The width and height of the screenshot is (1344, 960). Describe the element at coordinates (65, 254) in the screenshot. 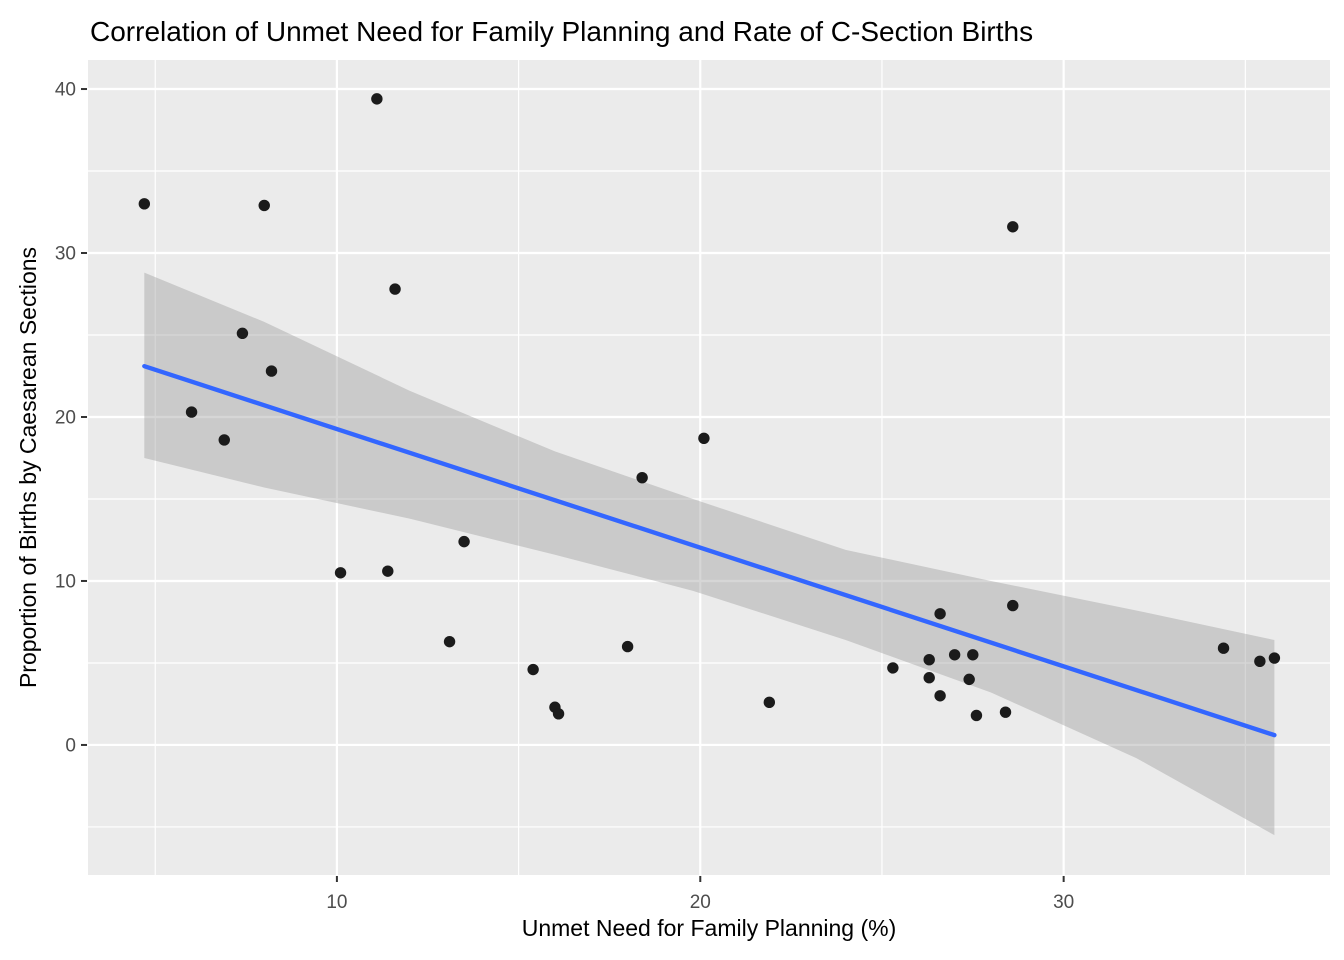

I see `y-tick-label: 30` at that location.